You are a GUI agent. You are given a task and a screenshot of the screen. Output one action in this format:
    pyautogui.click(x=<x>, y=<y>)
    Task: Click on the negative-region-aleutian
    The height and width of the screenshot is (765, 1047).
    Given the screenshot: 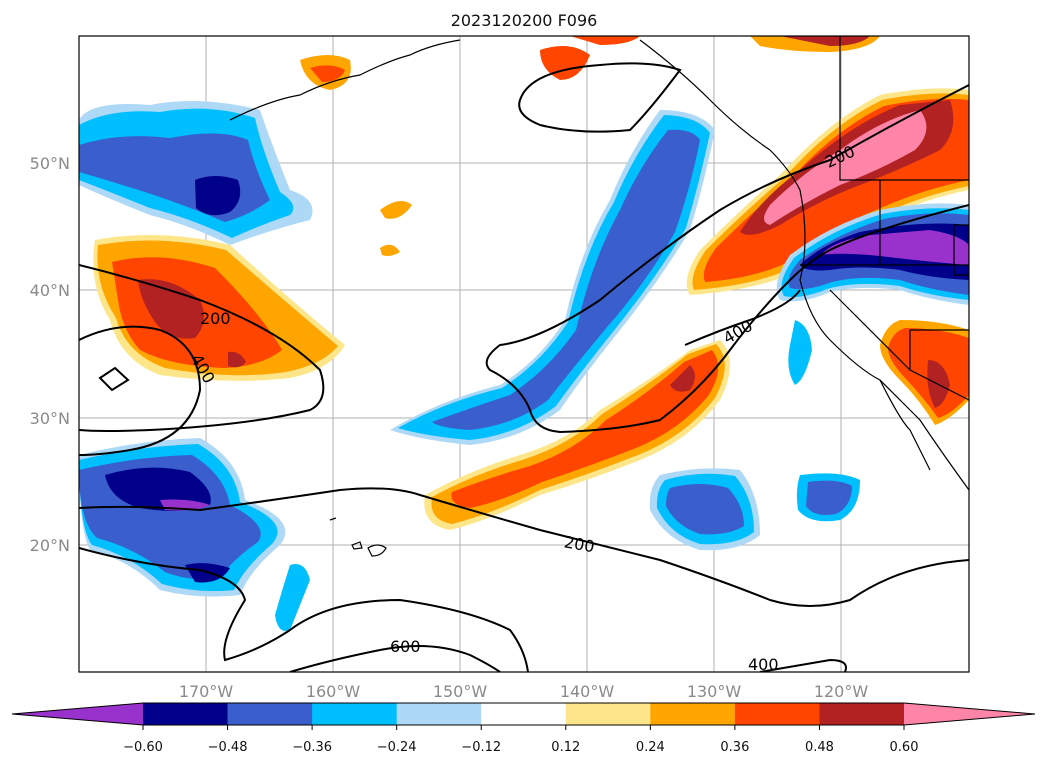 What is the action you would take?
    pyautogui.click(x=196, y=173)
    